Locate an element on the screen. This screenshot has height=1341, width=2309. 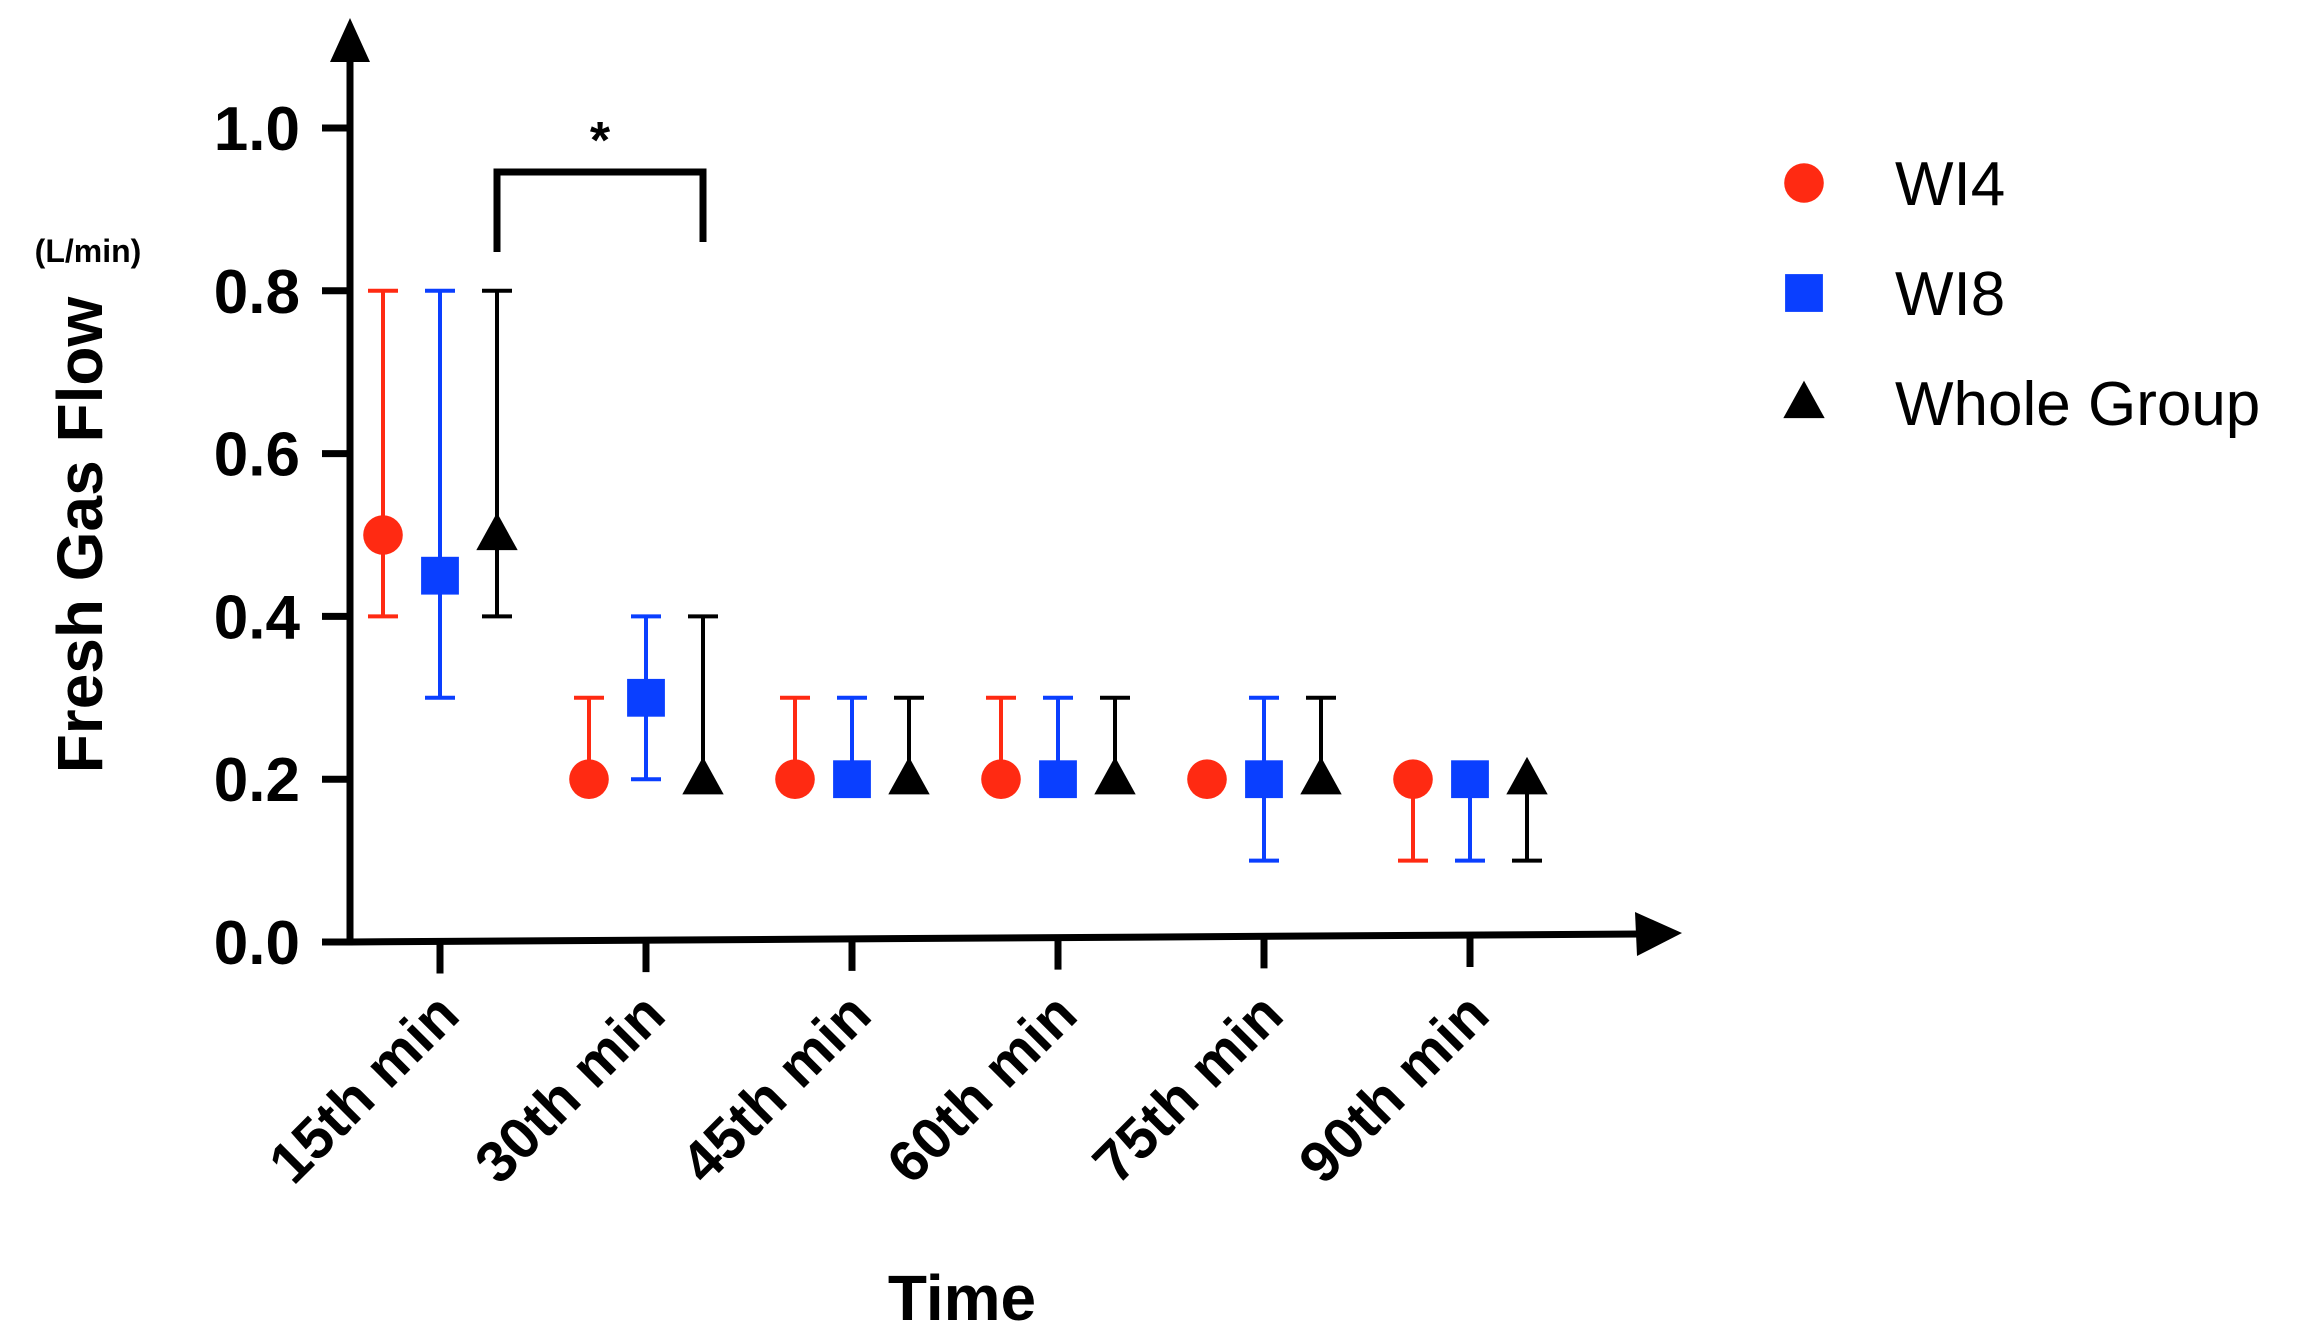
annotation-layer: * is located at coordinates (600, 182).